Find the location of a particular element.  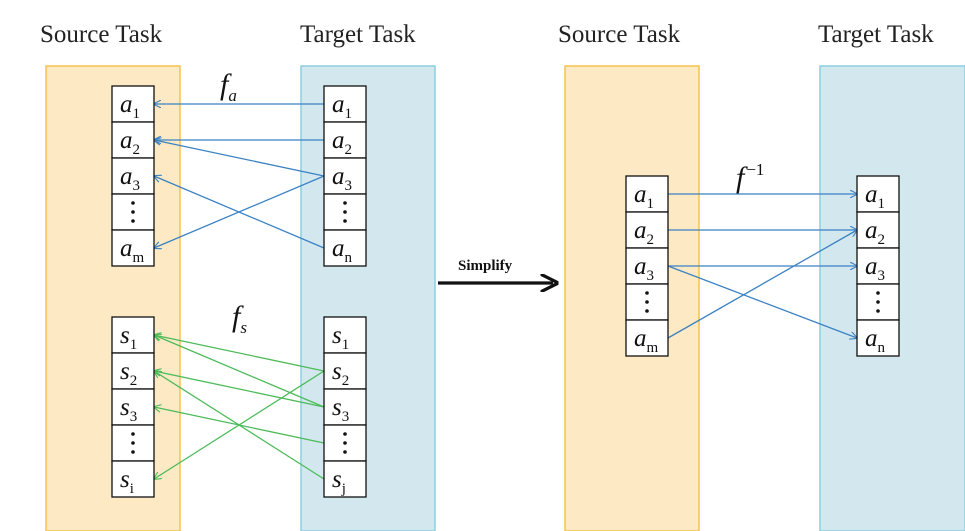

cell-label-sub: i is located at coordinates (132, 489).